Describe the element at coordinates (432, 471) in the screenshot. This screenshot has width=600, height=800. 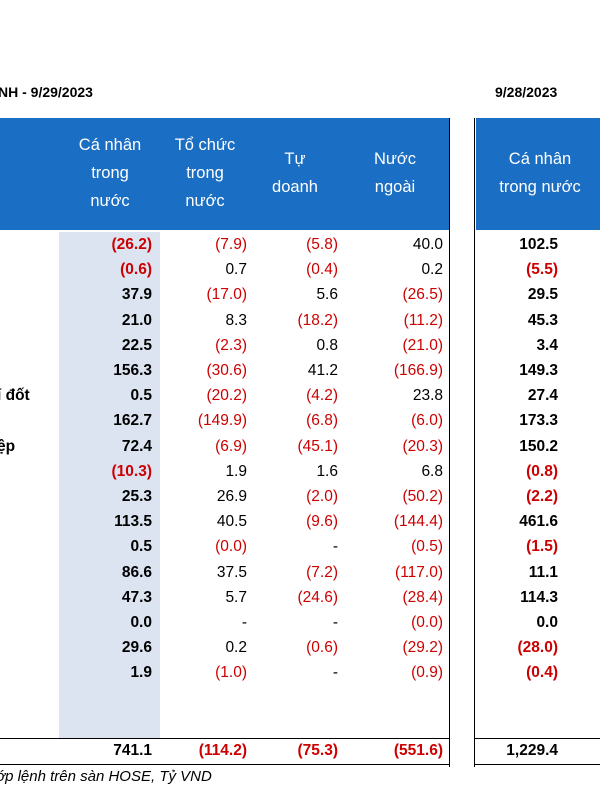
I see `row-value: 6.8` at that location.